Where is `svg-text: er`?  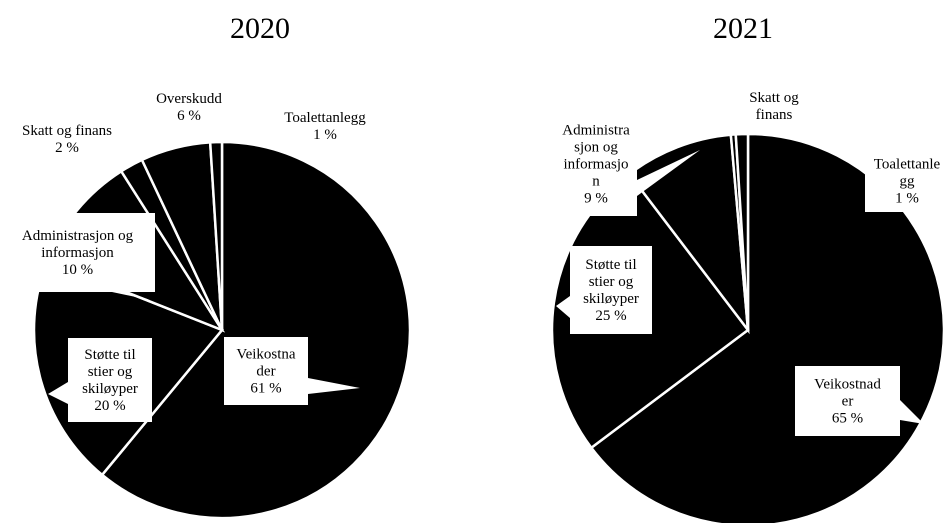
svg-text: er is located at coordinates (848, 402).